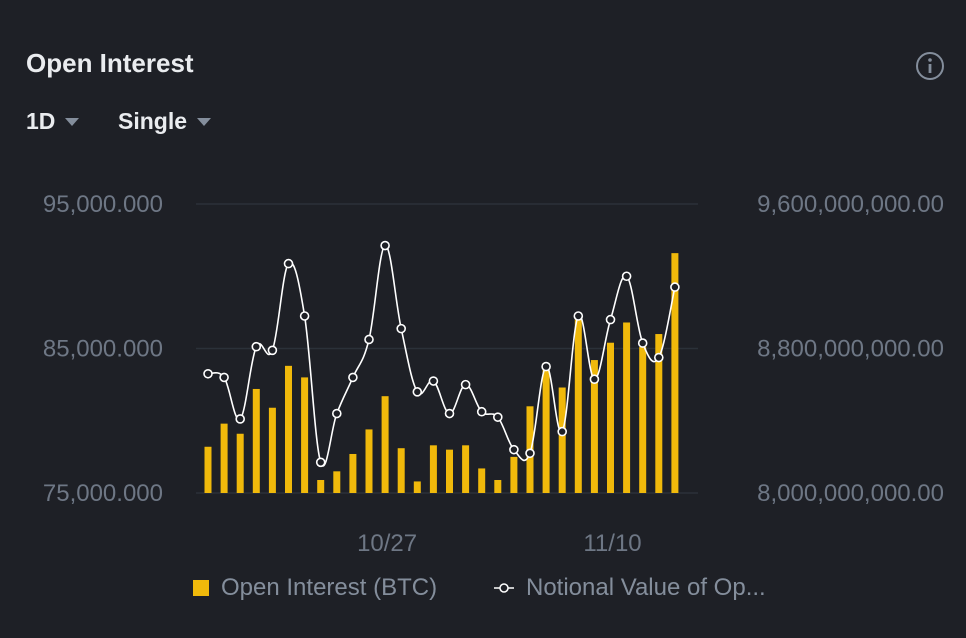  What do you see at coordinates (110, 63) in the screenshot?
I see `chart-title: Open Interest` at bounding box center [110, 63].